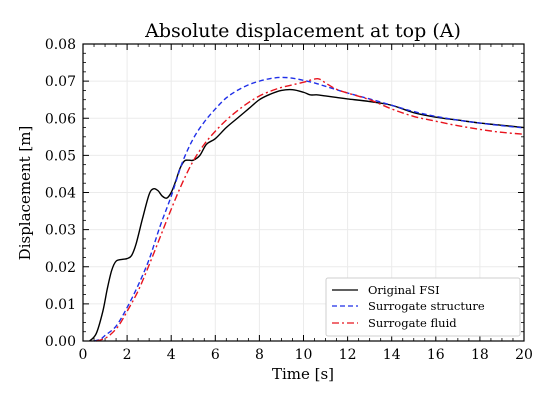  Describe the element at coordinates (524, 355) in the screenshot. I see `x-tick-label: 20` at that location.